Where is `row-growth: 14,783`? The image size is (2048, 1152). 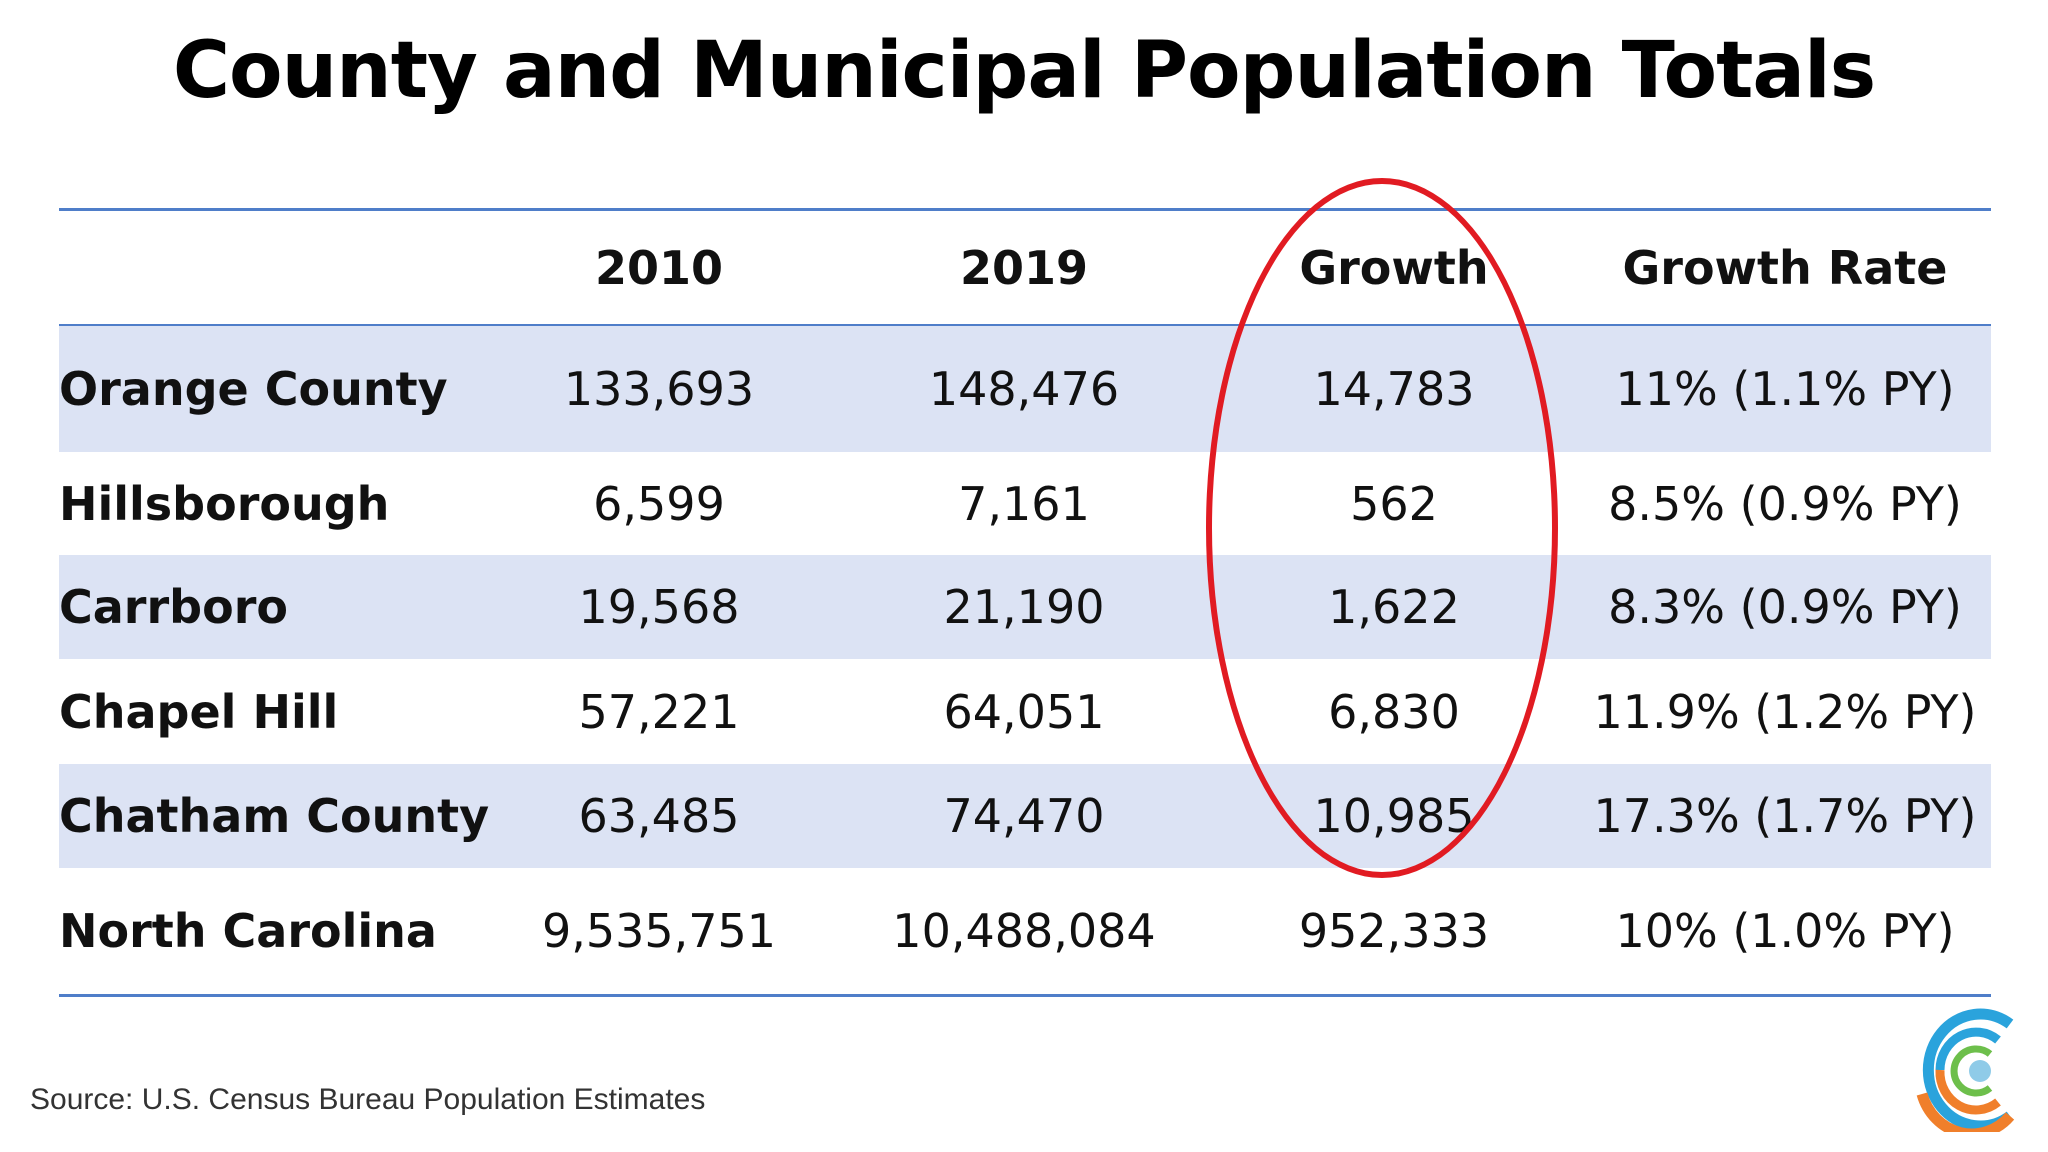
row-growth: 14,783 is located at coordinates (1394, 389).